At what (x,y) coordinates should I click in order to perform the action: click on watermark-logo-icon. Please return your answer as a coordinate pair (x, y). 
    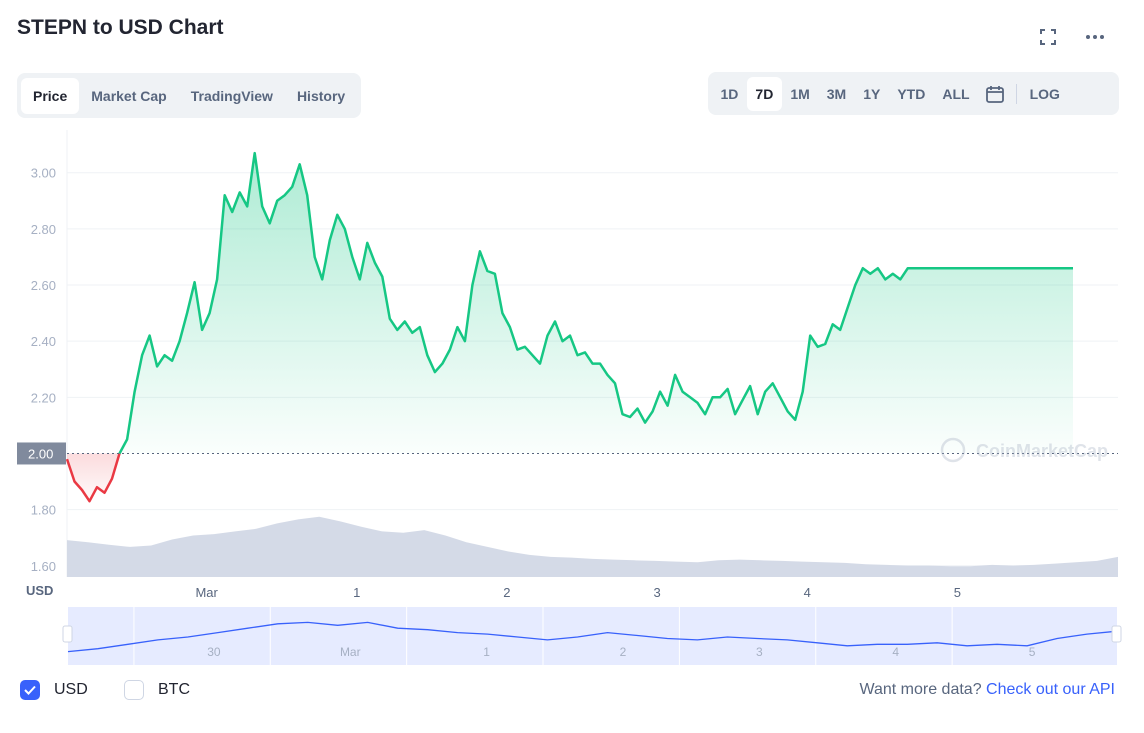
    Looking at the image, I should click on (953, 450).